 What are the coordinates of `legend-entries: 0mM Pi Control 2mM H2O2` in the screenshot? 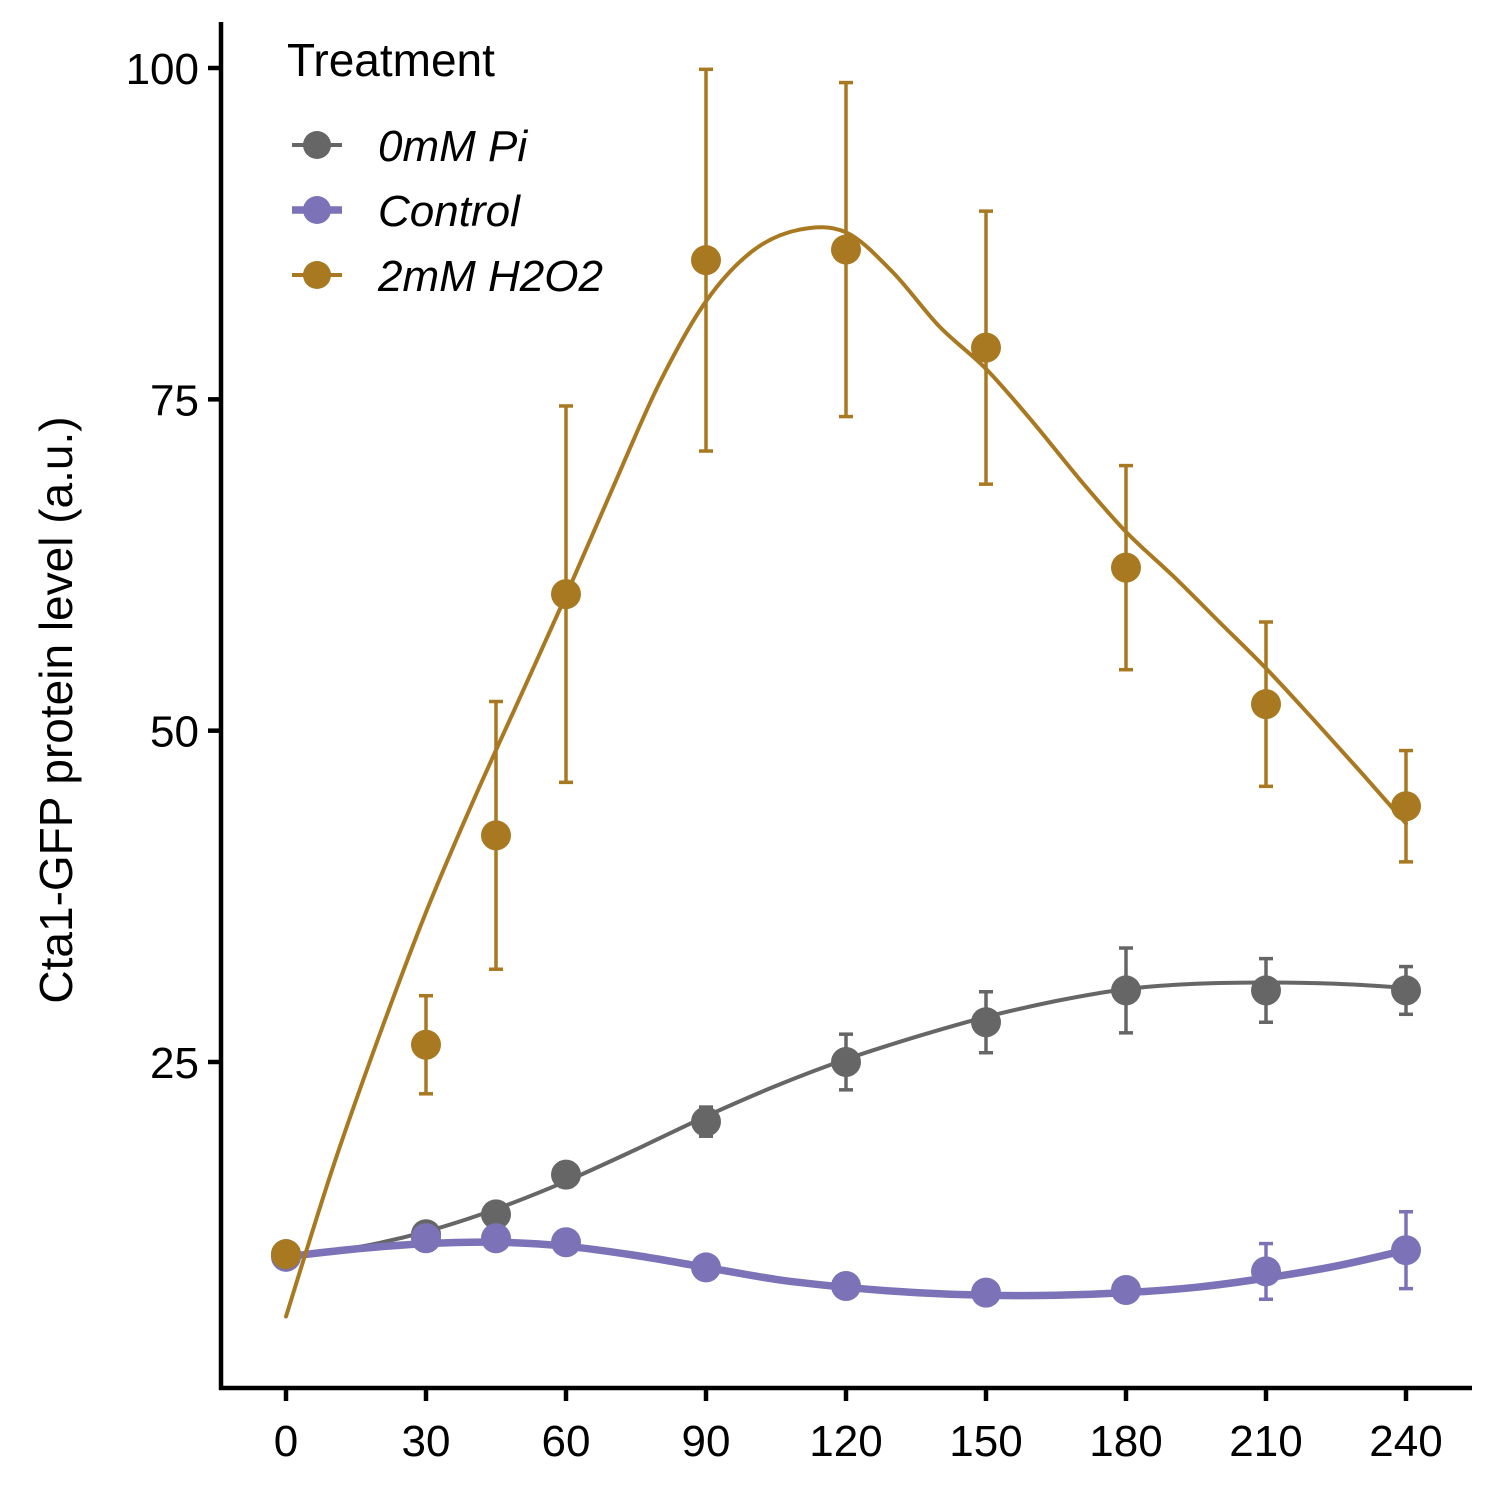 It's located at (447, 211).